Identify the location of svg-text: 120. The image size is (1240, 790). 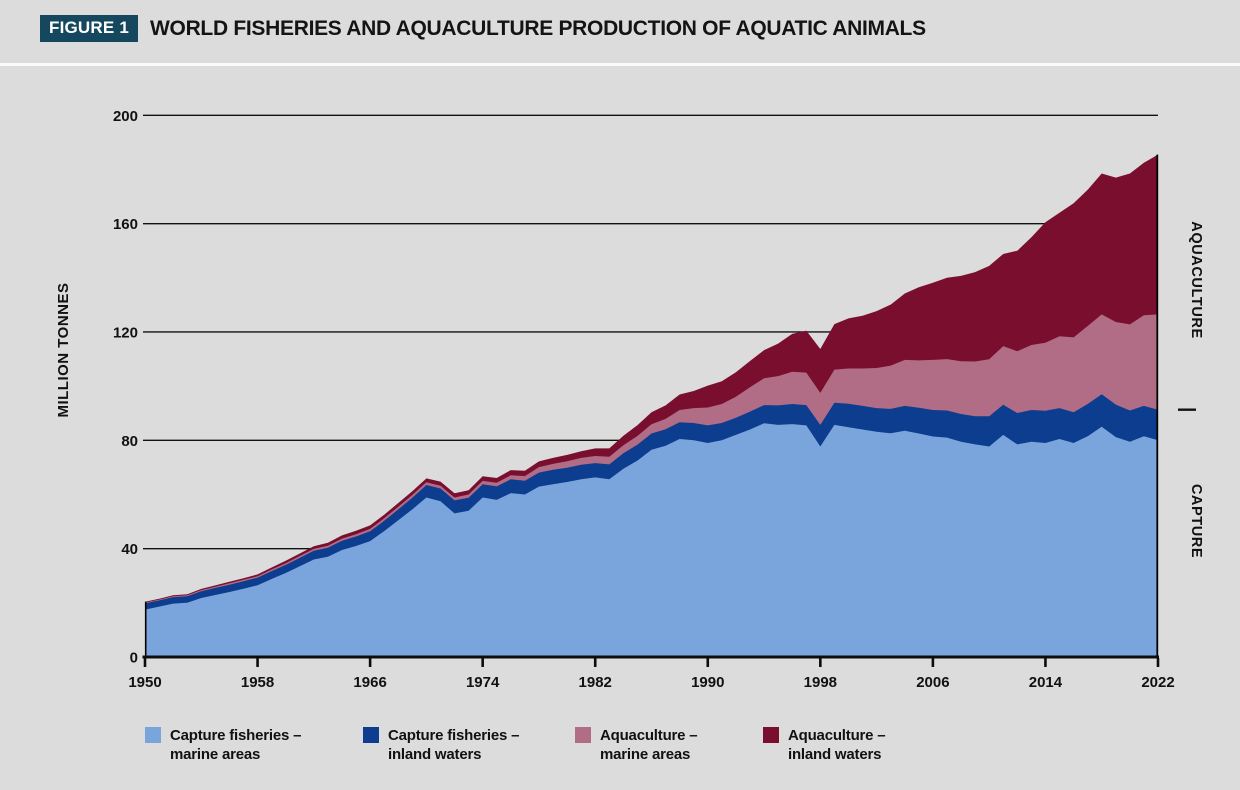
(125, 332).